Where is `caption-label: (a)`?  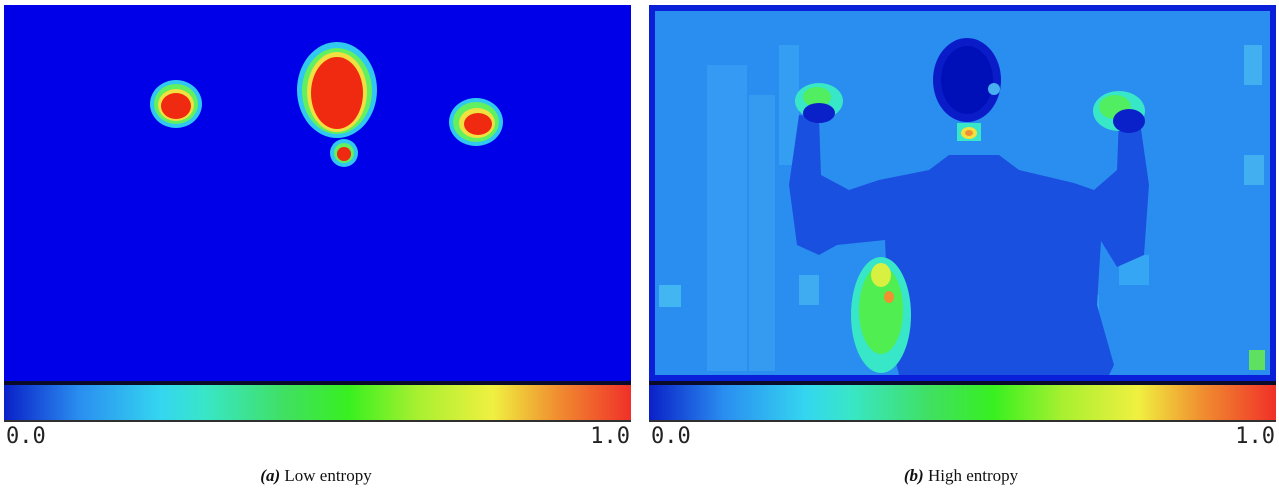 caption-label: (a) is located at coordinates (270, 475).